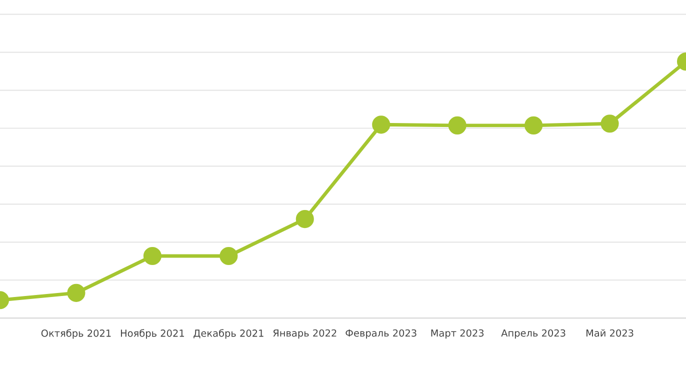 The width and height of the screenshot is (686, 386). Describe the element at coordinates (381, 334) in the screenshot. I see `x-tick-label: Февраль 2023` at that location.